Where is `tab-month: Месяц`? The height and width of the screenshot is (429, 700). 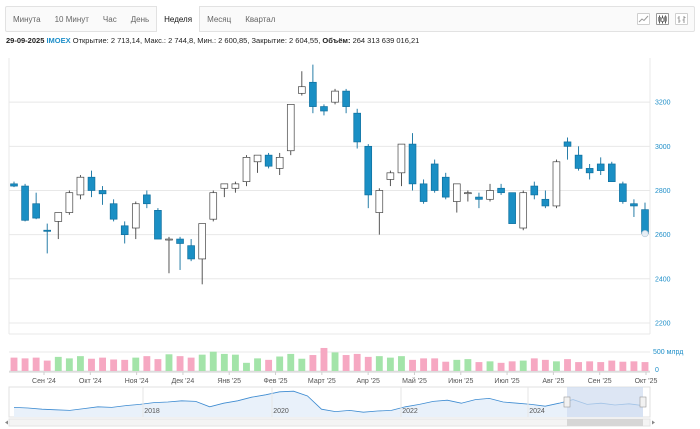
tab-month: Месяц is located at coordinates (219, 19).